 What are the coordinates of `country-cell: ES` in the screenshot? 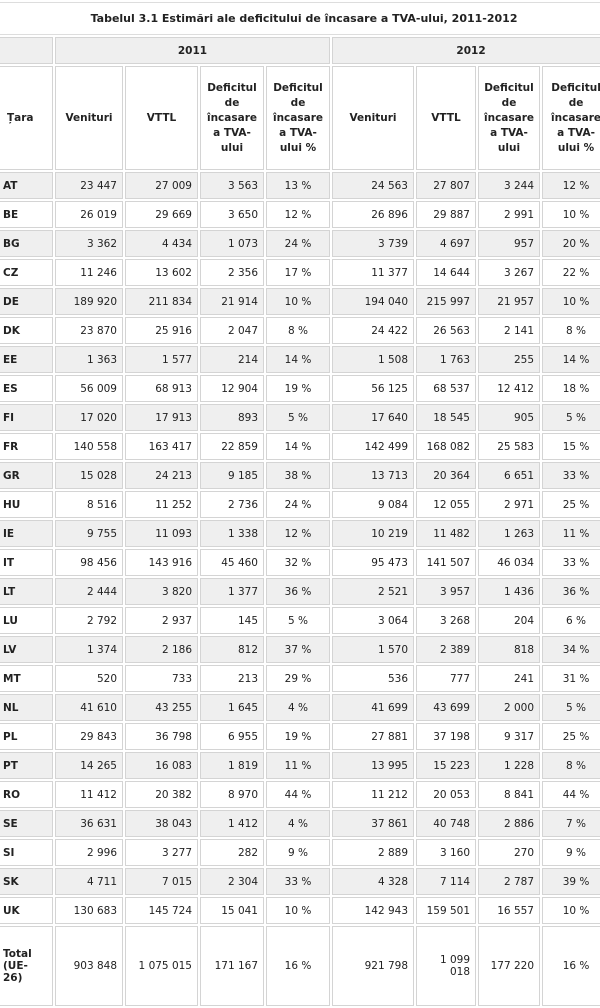 It's located at (26, 388).